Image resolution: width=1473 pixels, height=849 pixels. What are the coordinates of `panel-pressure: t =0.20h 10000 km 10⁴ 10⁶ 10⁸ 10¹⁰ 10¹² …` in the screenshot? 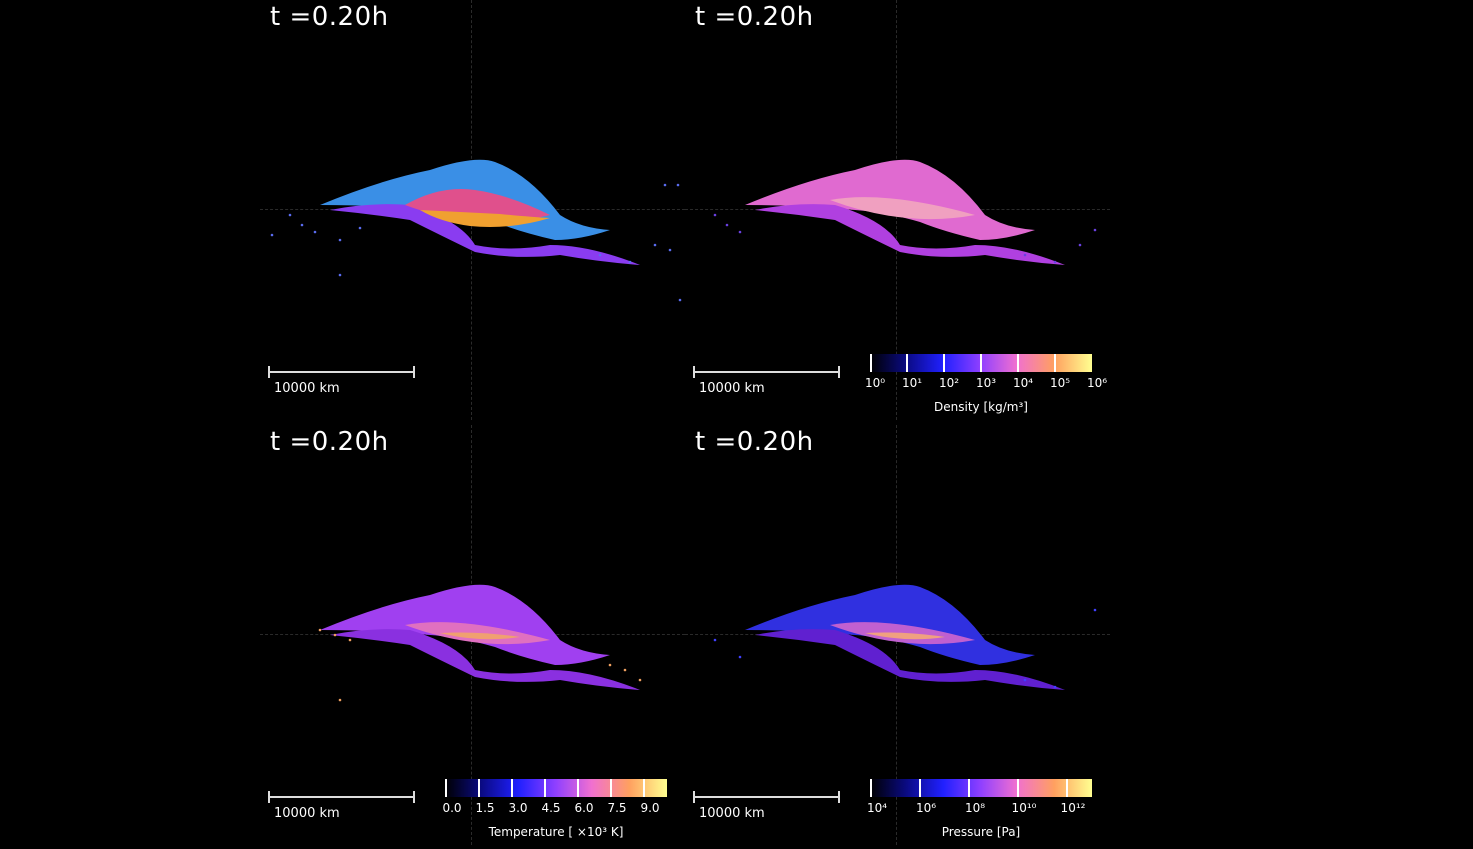 It's located at (897, 637).